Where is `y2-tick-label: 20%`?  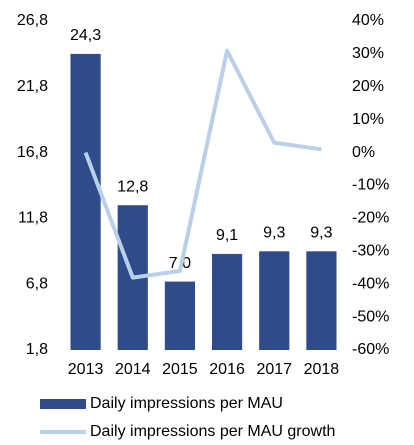
y2-tick-label: 20% is located at coordinates (368, 86).